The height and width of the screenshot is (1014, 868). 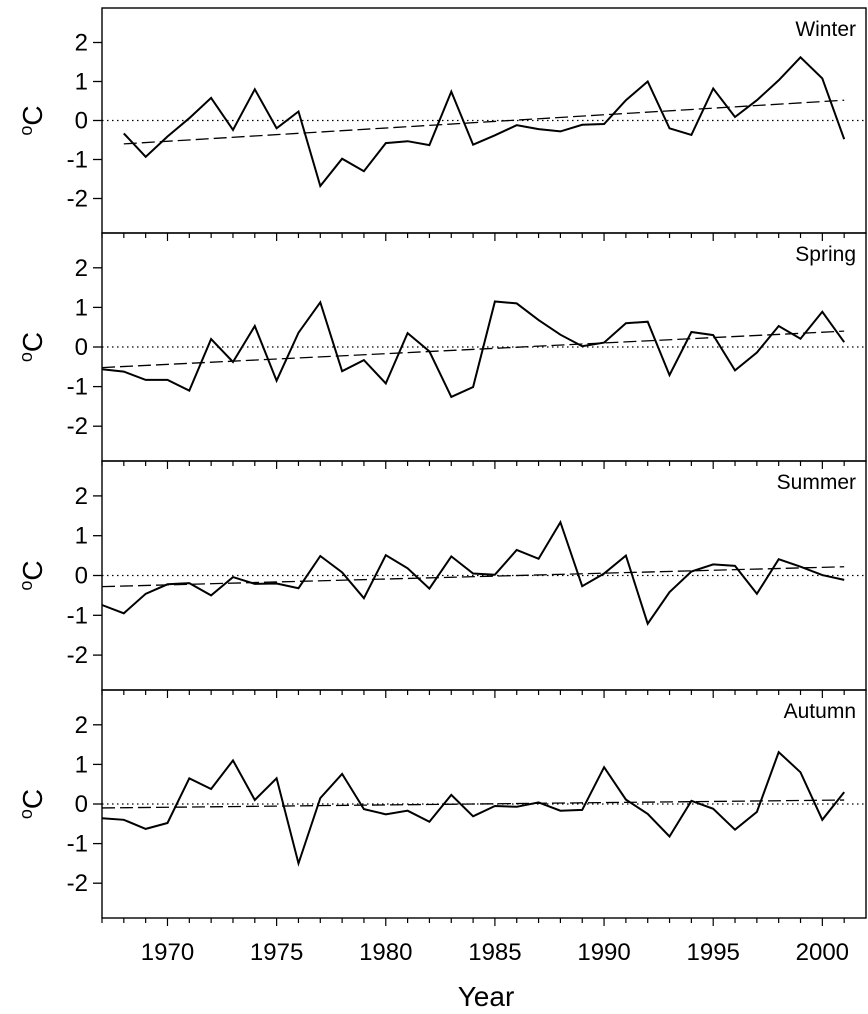 I want to click on panel-title: Winter, so click(x=825, y=29).